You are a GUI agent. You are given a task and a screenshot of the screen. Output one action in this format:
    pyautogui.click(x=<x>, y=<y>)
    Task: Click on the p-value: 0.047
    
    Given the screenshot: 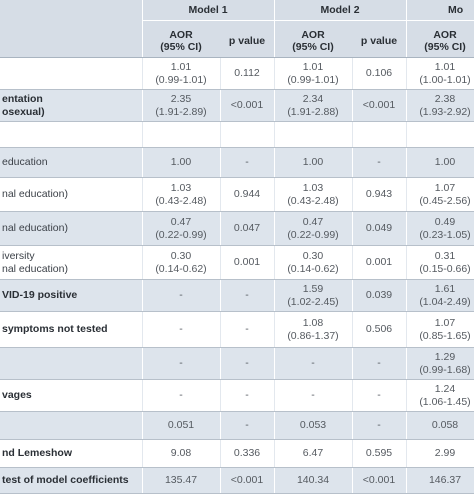 What is the action you would take?
    pyautogui.click(x=247, y=228)
    